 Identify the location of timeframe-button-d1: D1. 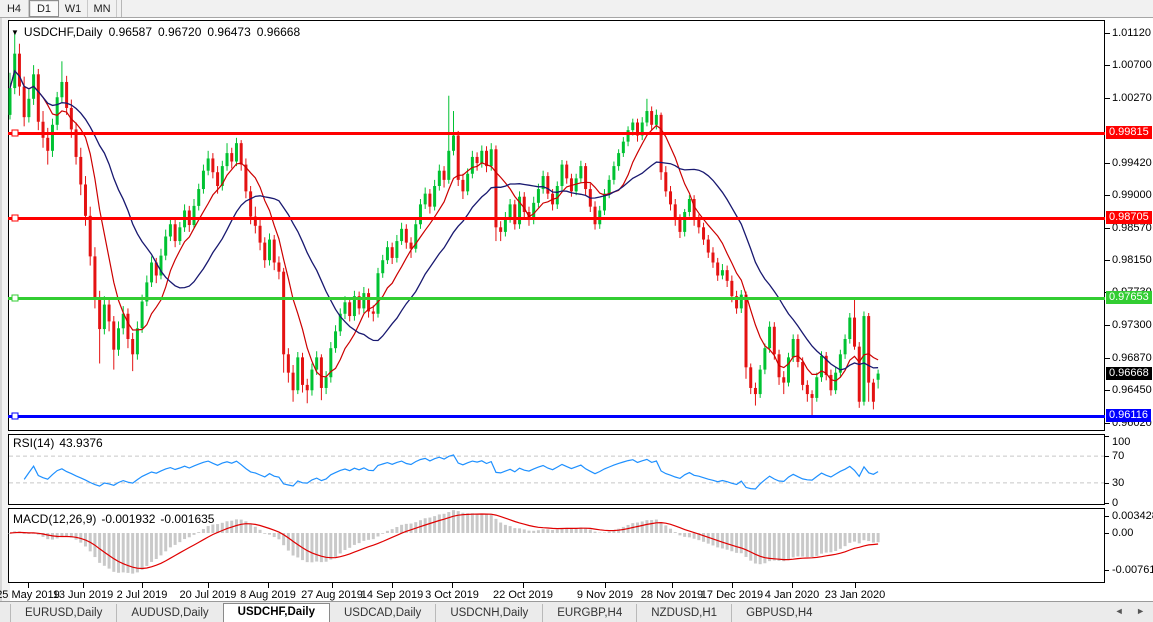
(44, 8).